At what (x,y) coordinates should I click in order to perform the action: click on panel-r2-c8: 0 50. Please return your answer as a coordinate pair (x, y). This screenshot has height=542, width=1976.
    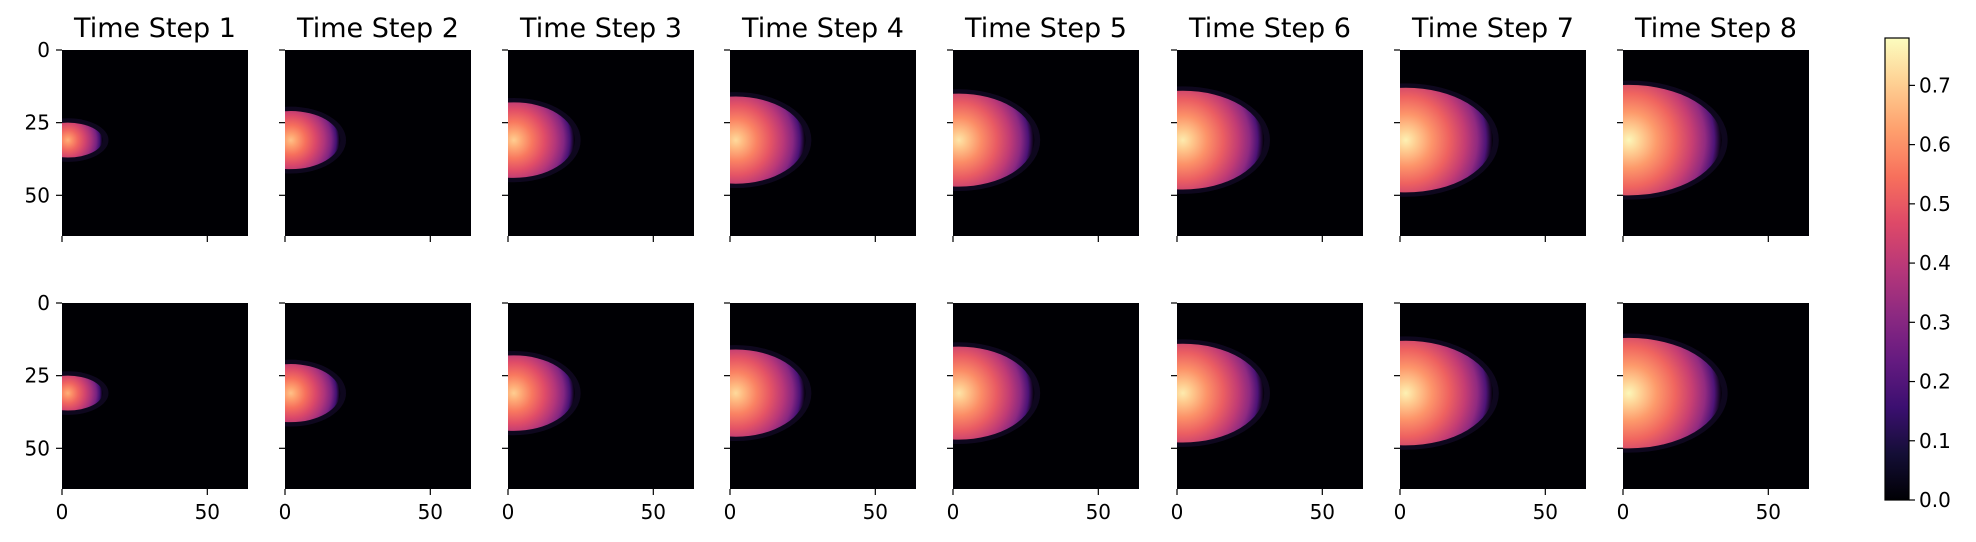
    Looking at the image, I should click on (1713, 413).